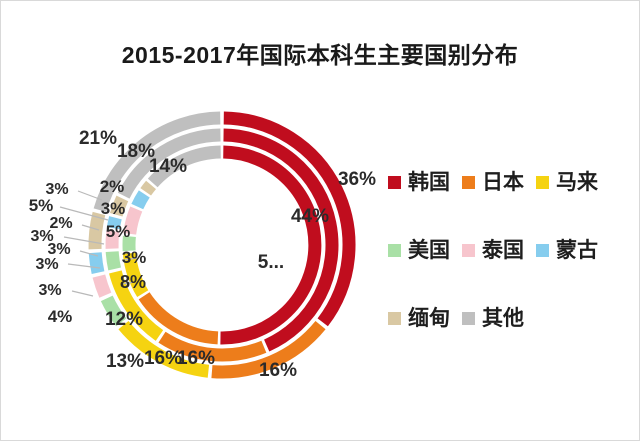 The width and height of the screenshot is (640, 441). I want to click on legend-item-美国: 美国, so click(419, 250).